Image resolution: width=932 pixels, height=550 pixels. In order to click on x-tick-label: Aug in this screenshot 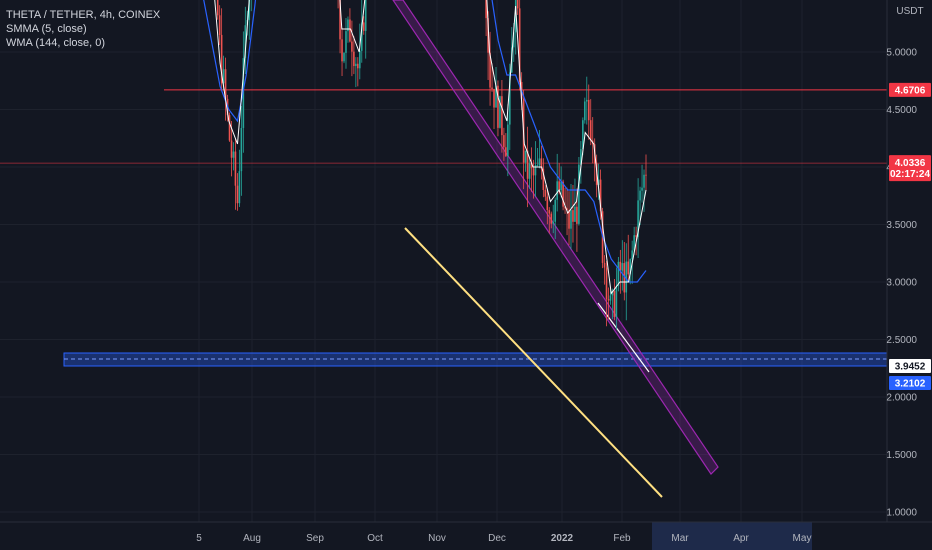, I will do `click(252, 538)`.